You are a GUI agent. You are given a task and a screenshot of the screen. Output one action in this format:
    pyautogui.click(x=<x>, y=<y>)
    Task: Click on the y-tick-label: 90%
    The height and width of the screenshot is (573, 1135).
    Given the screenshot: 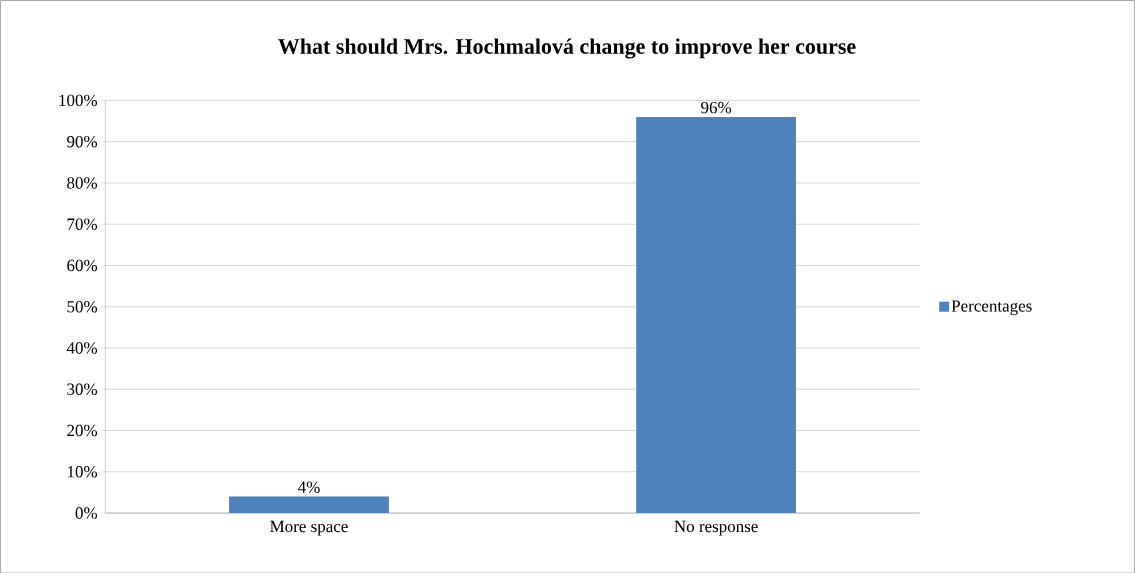 What is the action you would take?
    pyautogui.click(x=82, y=141)
    